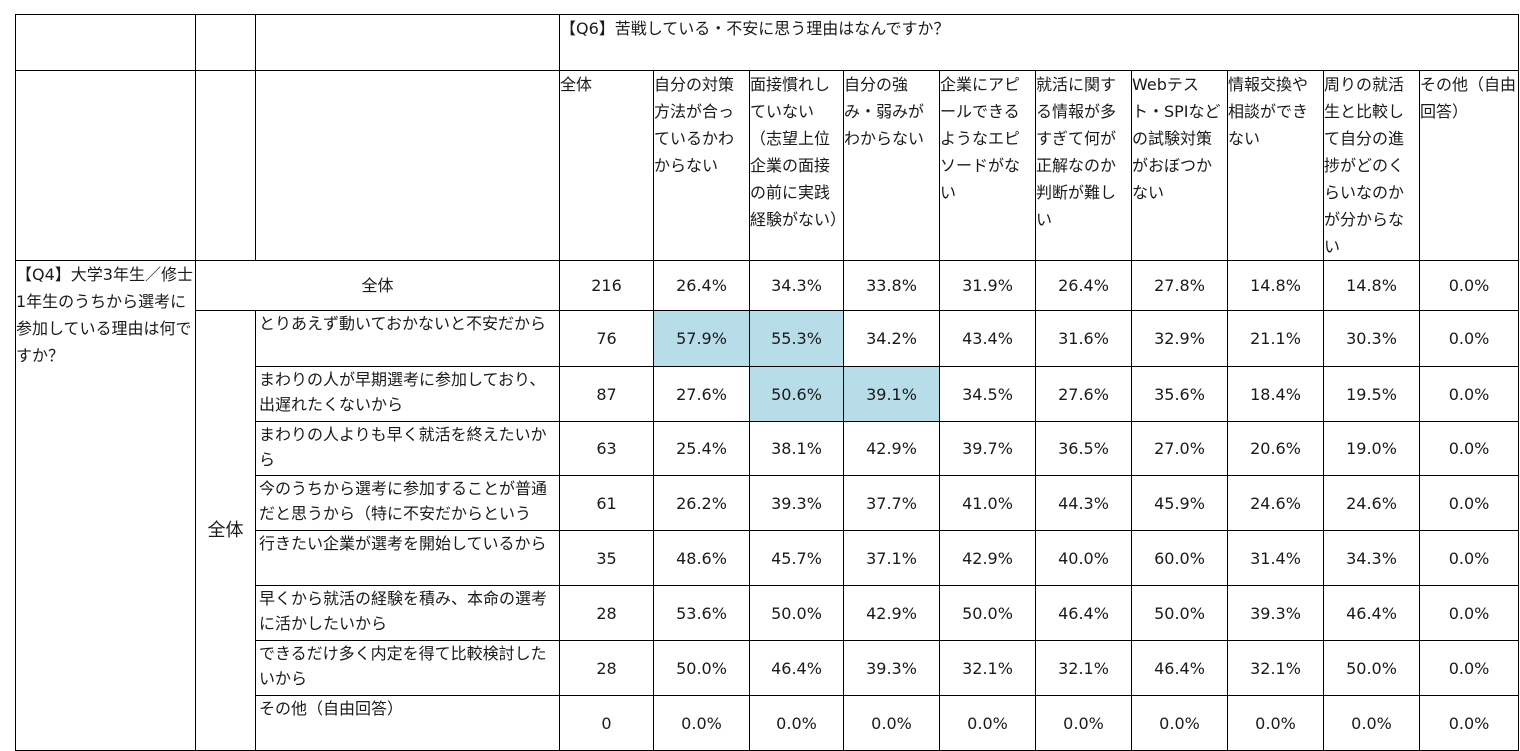 This screenshot has height=751, width=1520. Describe the element at coordinates (407, 503) in the screenshot. I see `row-label-cell: 今のうちから選考に参加することが普通だと思うから（特に不安だからという` at that location.